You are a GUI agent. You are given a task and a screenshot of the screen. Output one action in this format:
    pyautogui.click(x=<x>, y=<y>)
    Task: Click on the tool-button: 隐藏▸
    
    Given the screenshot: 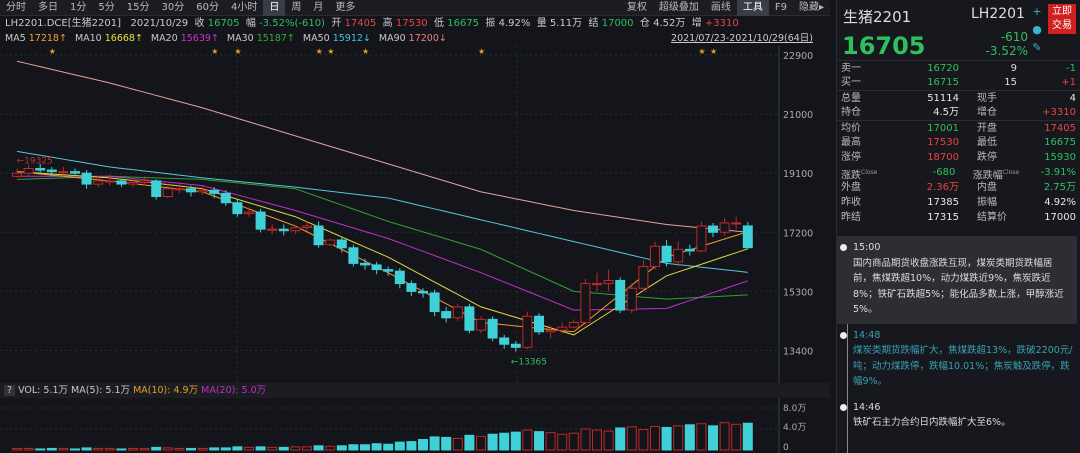 What is the action you would take?
    pyautogui.click(x=811, y=7)
    